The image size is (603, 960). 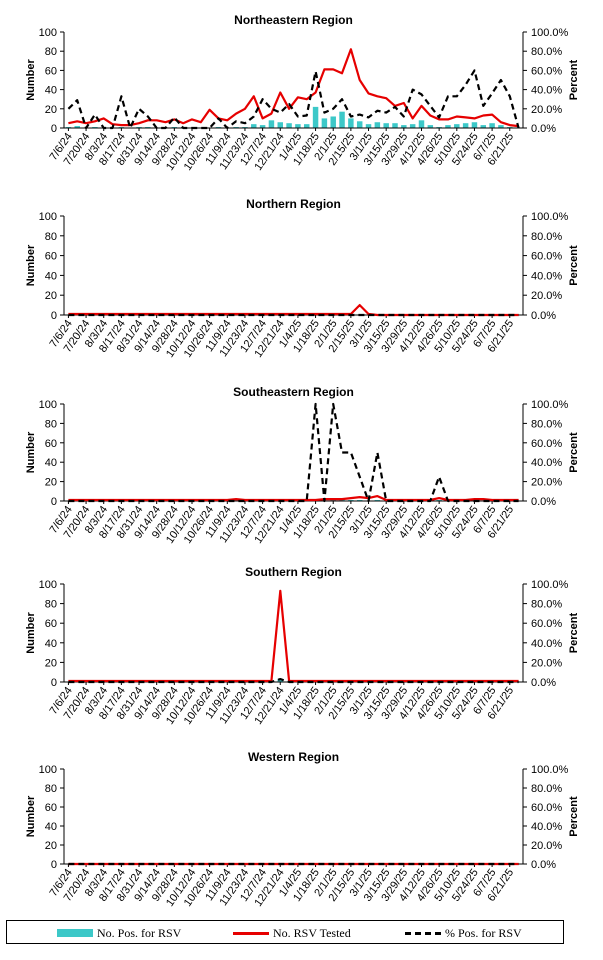 I want to click on southern-region-y2tick-label: 60.0%, so click(x=546, y=624).